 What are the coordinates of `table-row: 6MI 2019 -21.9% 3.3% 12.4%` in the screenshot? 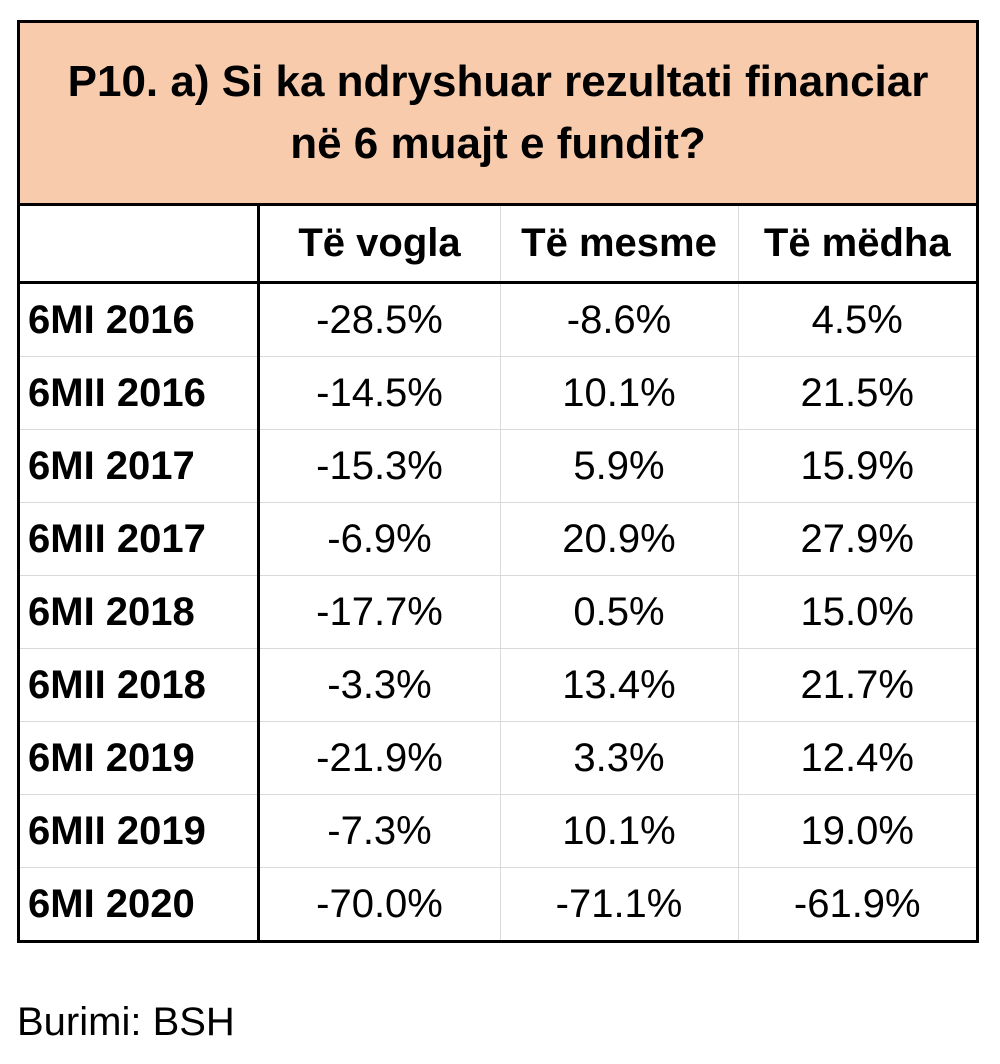 It's located at (498, 758).